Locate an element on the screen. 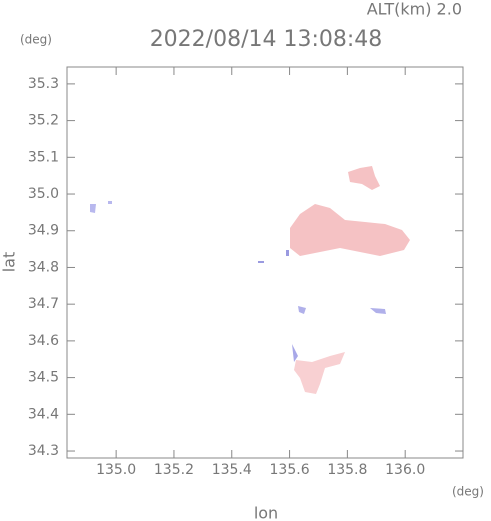 This screenshot has width=491, height=521. y-tick-label: 34.7 is located at coordinates (43, 304).